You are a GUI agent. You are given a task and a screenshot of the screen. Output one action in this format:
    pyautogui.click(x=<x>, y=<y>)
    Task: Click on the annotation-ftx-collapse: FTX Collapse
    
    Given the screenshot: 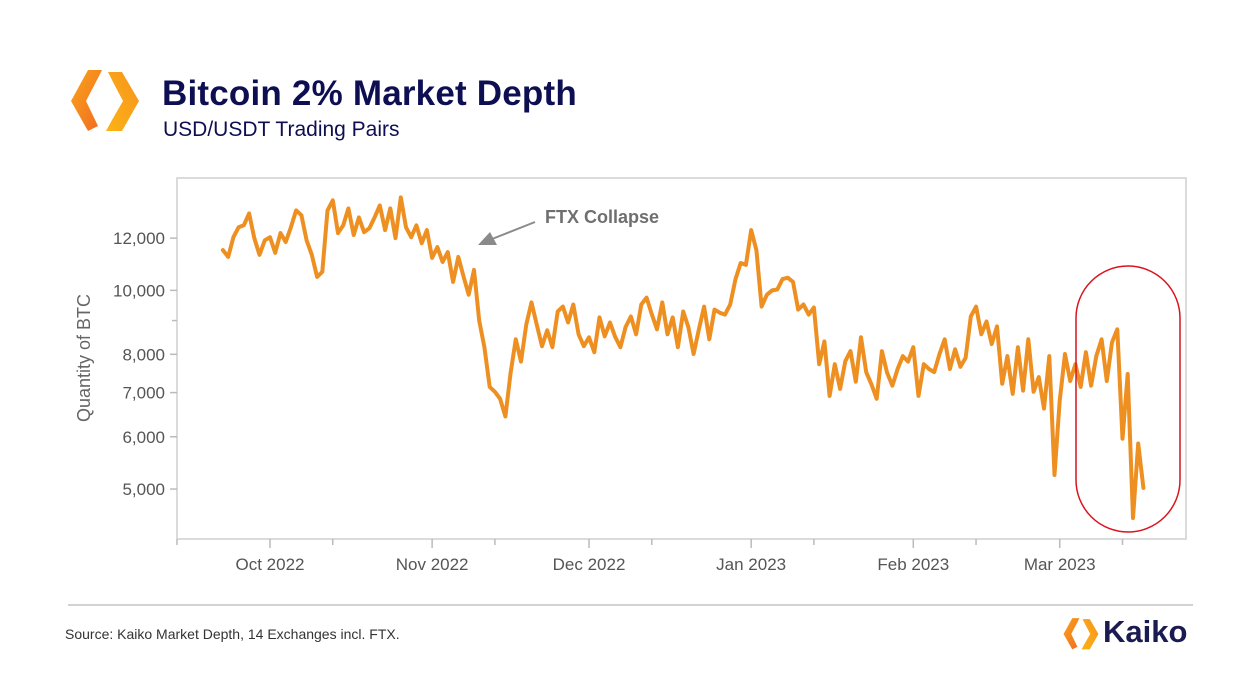 What is the action you would take?
    pyautogui.click(x=602, y=217)
    